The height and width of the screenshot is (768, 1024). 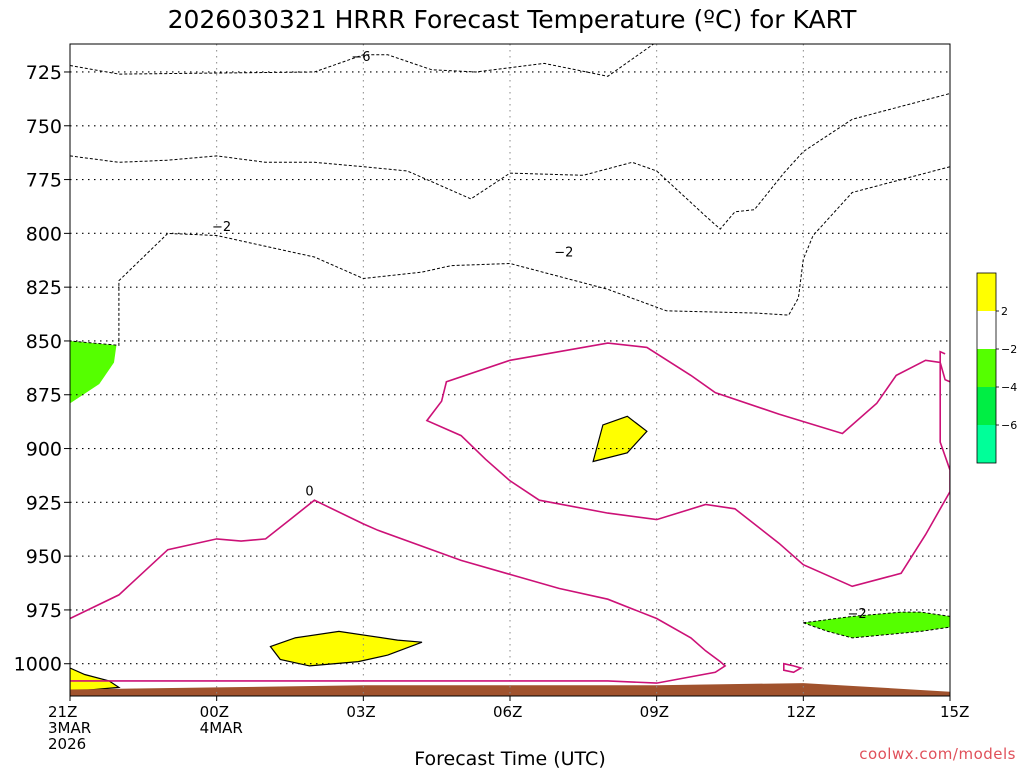 I want to click on y-tick-label: 975, so click(x=44, y=611).